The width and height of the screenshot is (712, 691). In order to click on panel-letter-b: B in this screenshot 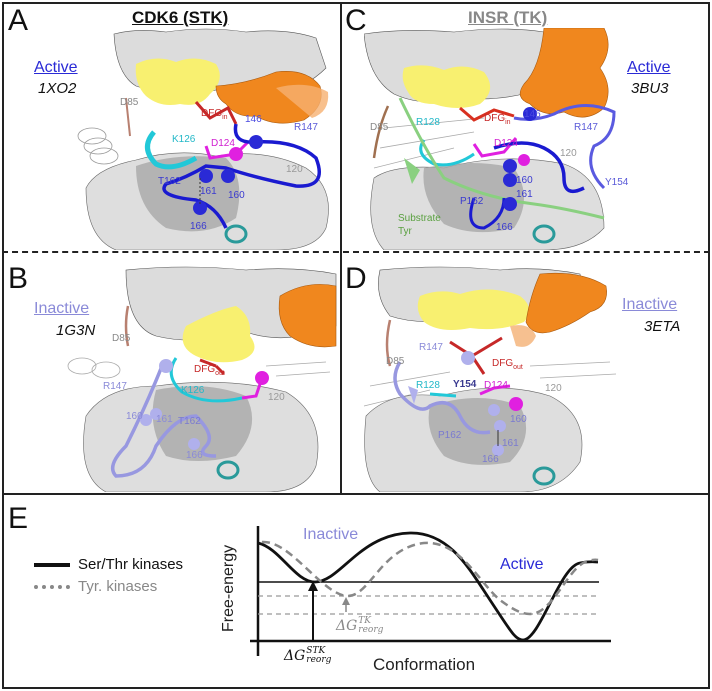, I will do `click(18, 278)`.